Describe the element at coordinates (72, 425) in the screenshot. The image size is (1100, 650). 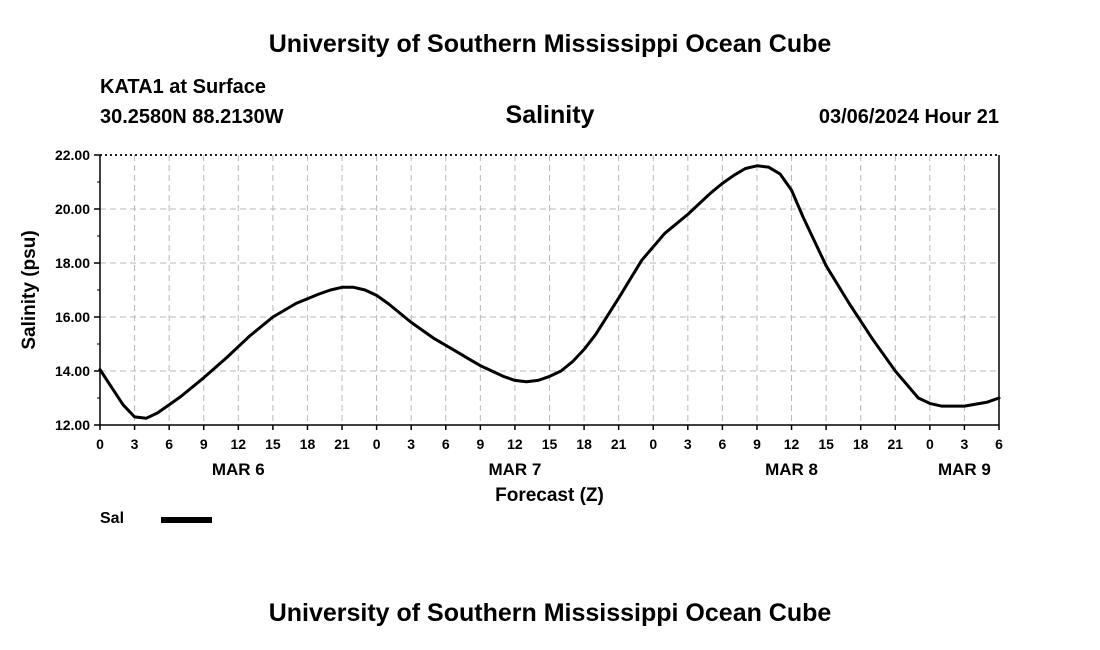
I see `y-tick-label: 12.00` at that location.